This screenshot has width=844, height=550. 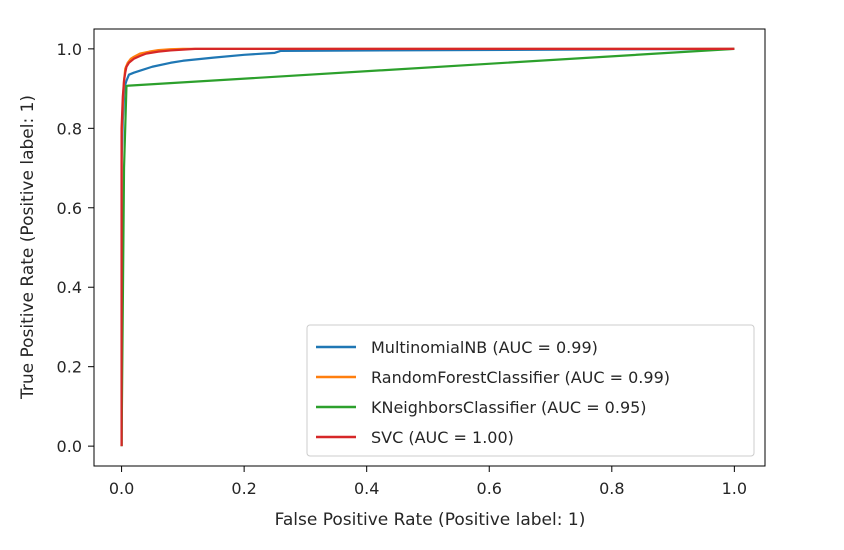 What do you see at coordinates (69, 367) in the screenshot?
I see `y-tick-label: 0.2` at bounding box center [69, 367].